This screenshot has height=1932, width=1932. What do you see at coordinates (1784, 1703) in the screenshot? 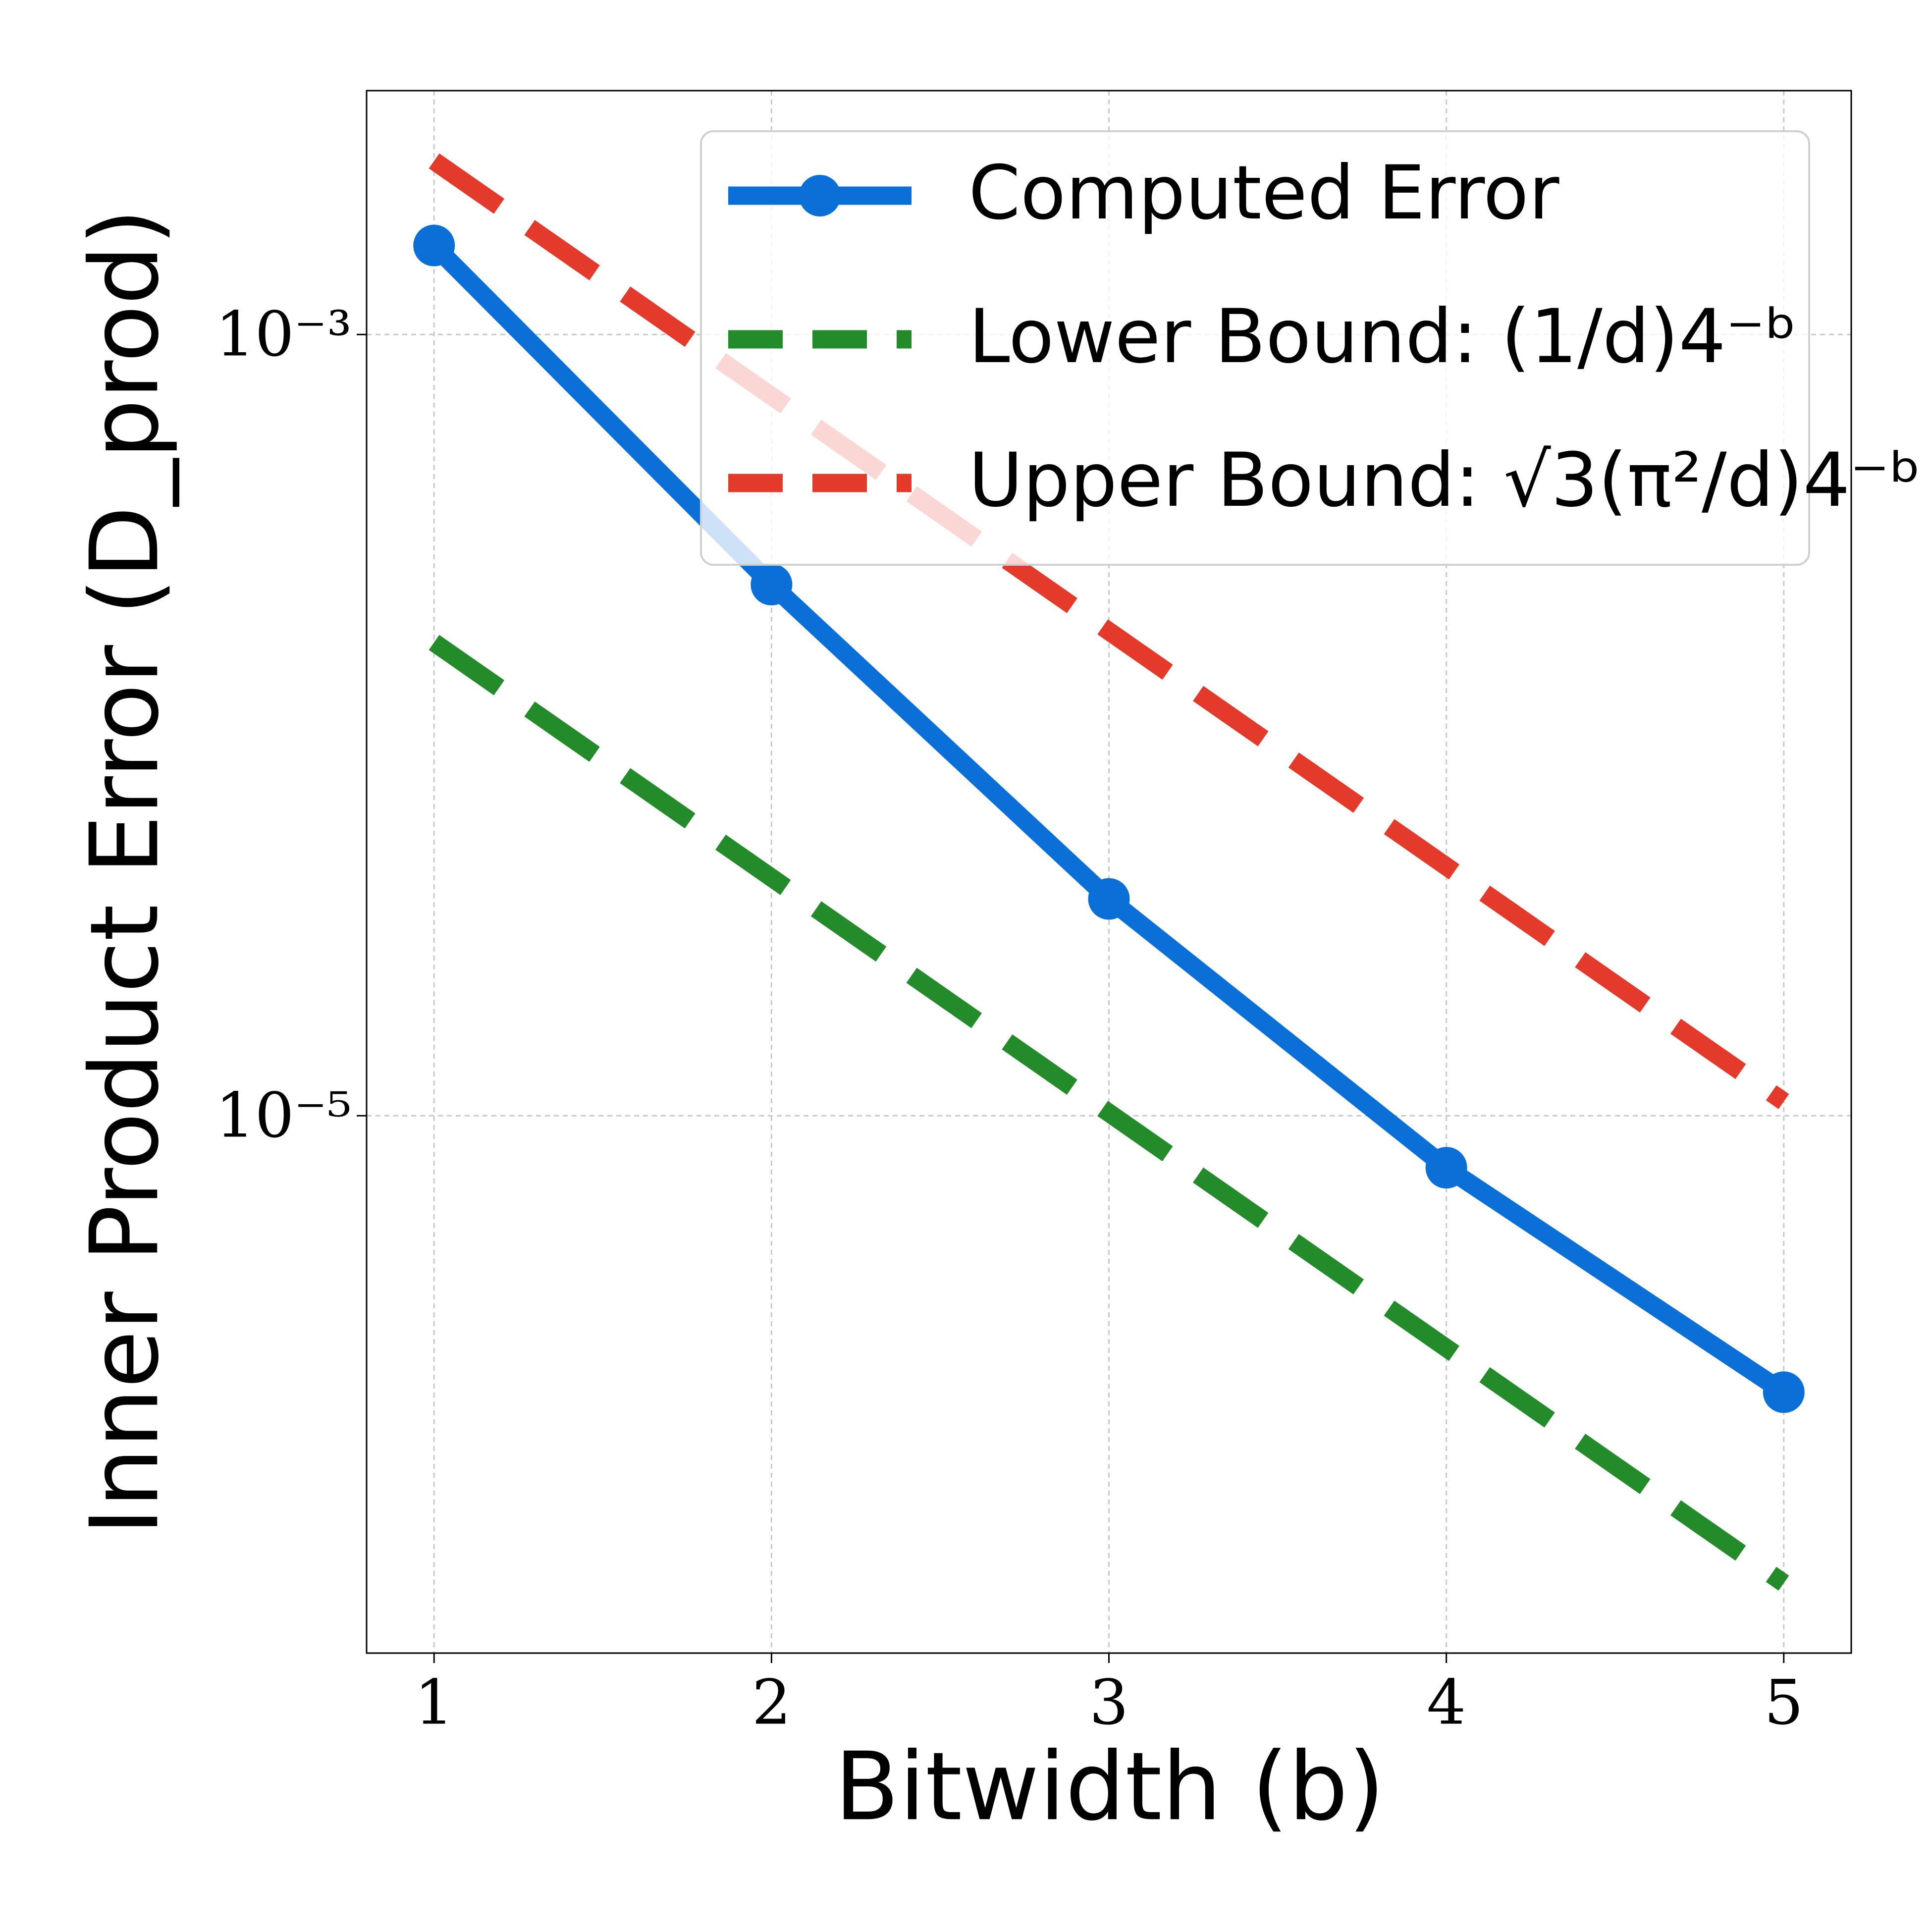
I see `x-tick-label: 5` at bounding box center [1784, 1703].